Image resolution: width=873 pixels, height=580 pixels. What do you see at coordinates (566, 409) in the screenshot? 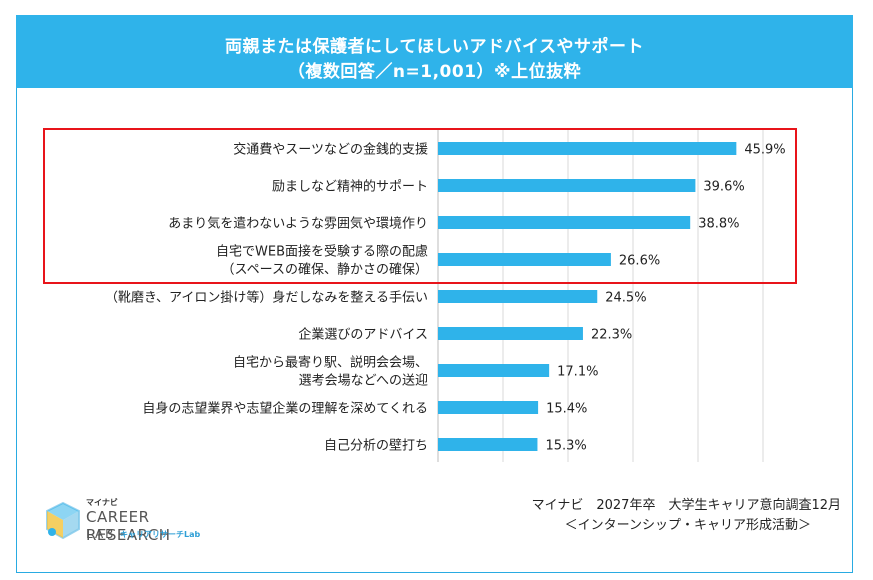
I see `value-label: 15.4%` at bounding box center [566, 409].